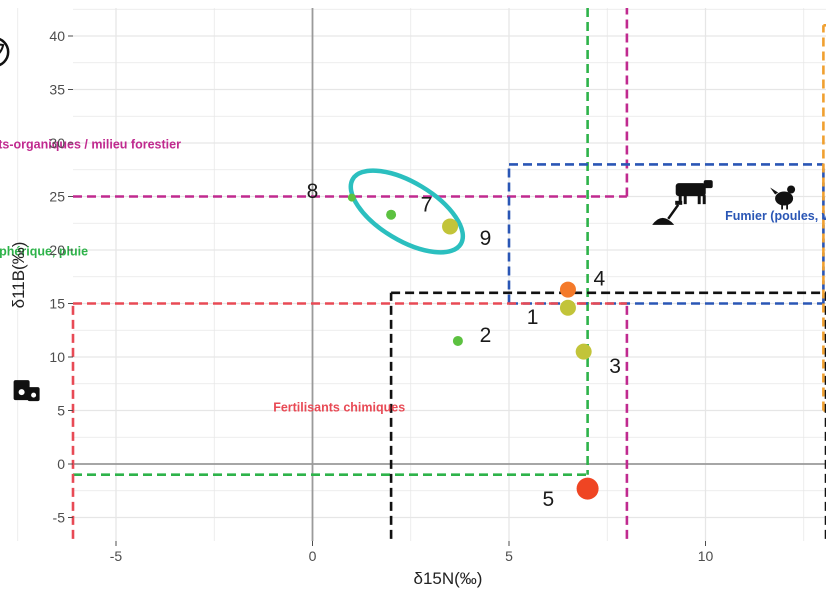 The image size is (826, 592). What do you see at coordinates (448, 578) in the screenshot?
I see `x-axis-title: δ15N(‰)` at bounding box center [448, 578].